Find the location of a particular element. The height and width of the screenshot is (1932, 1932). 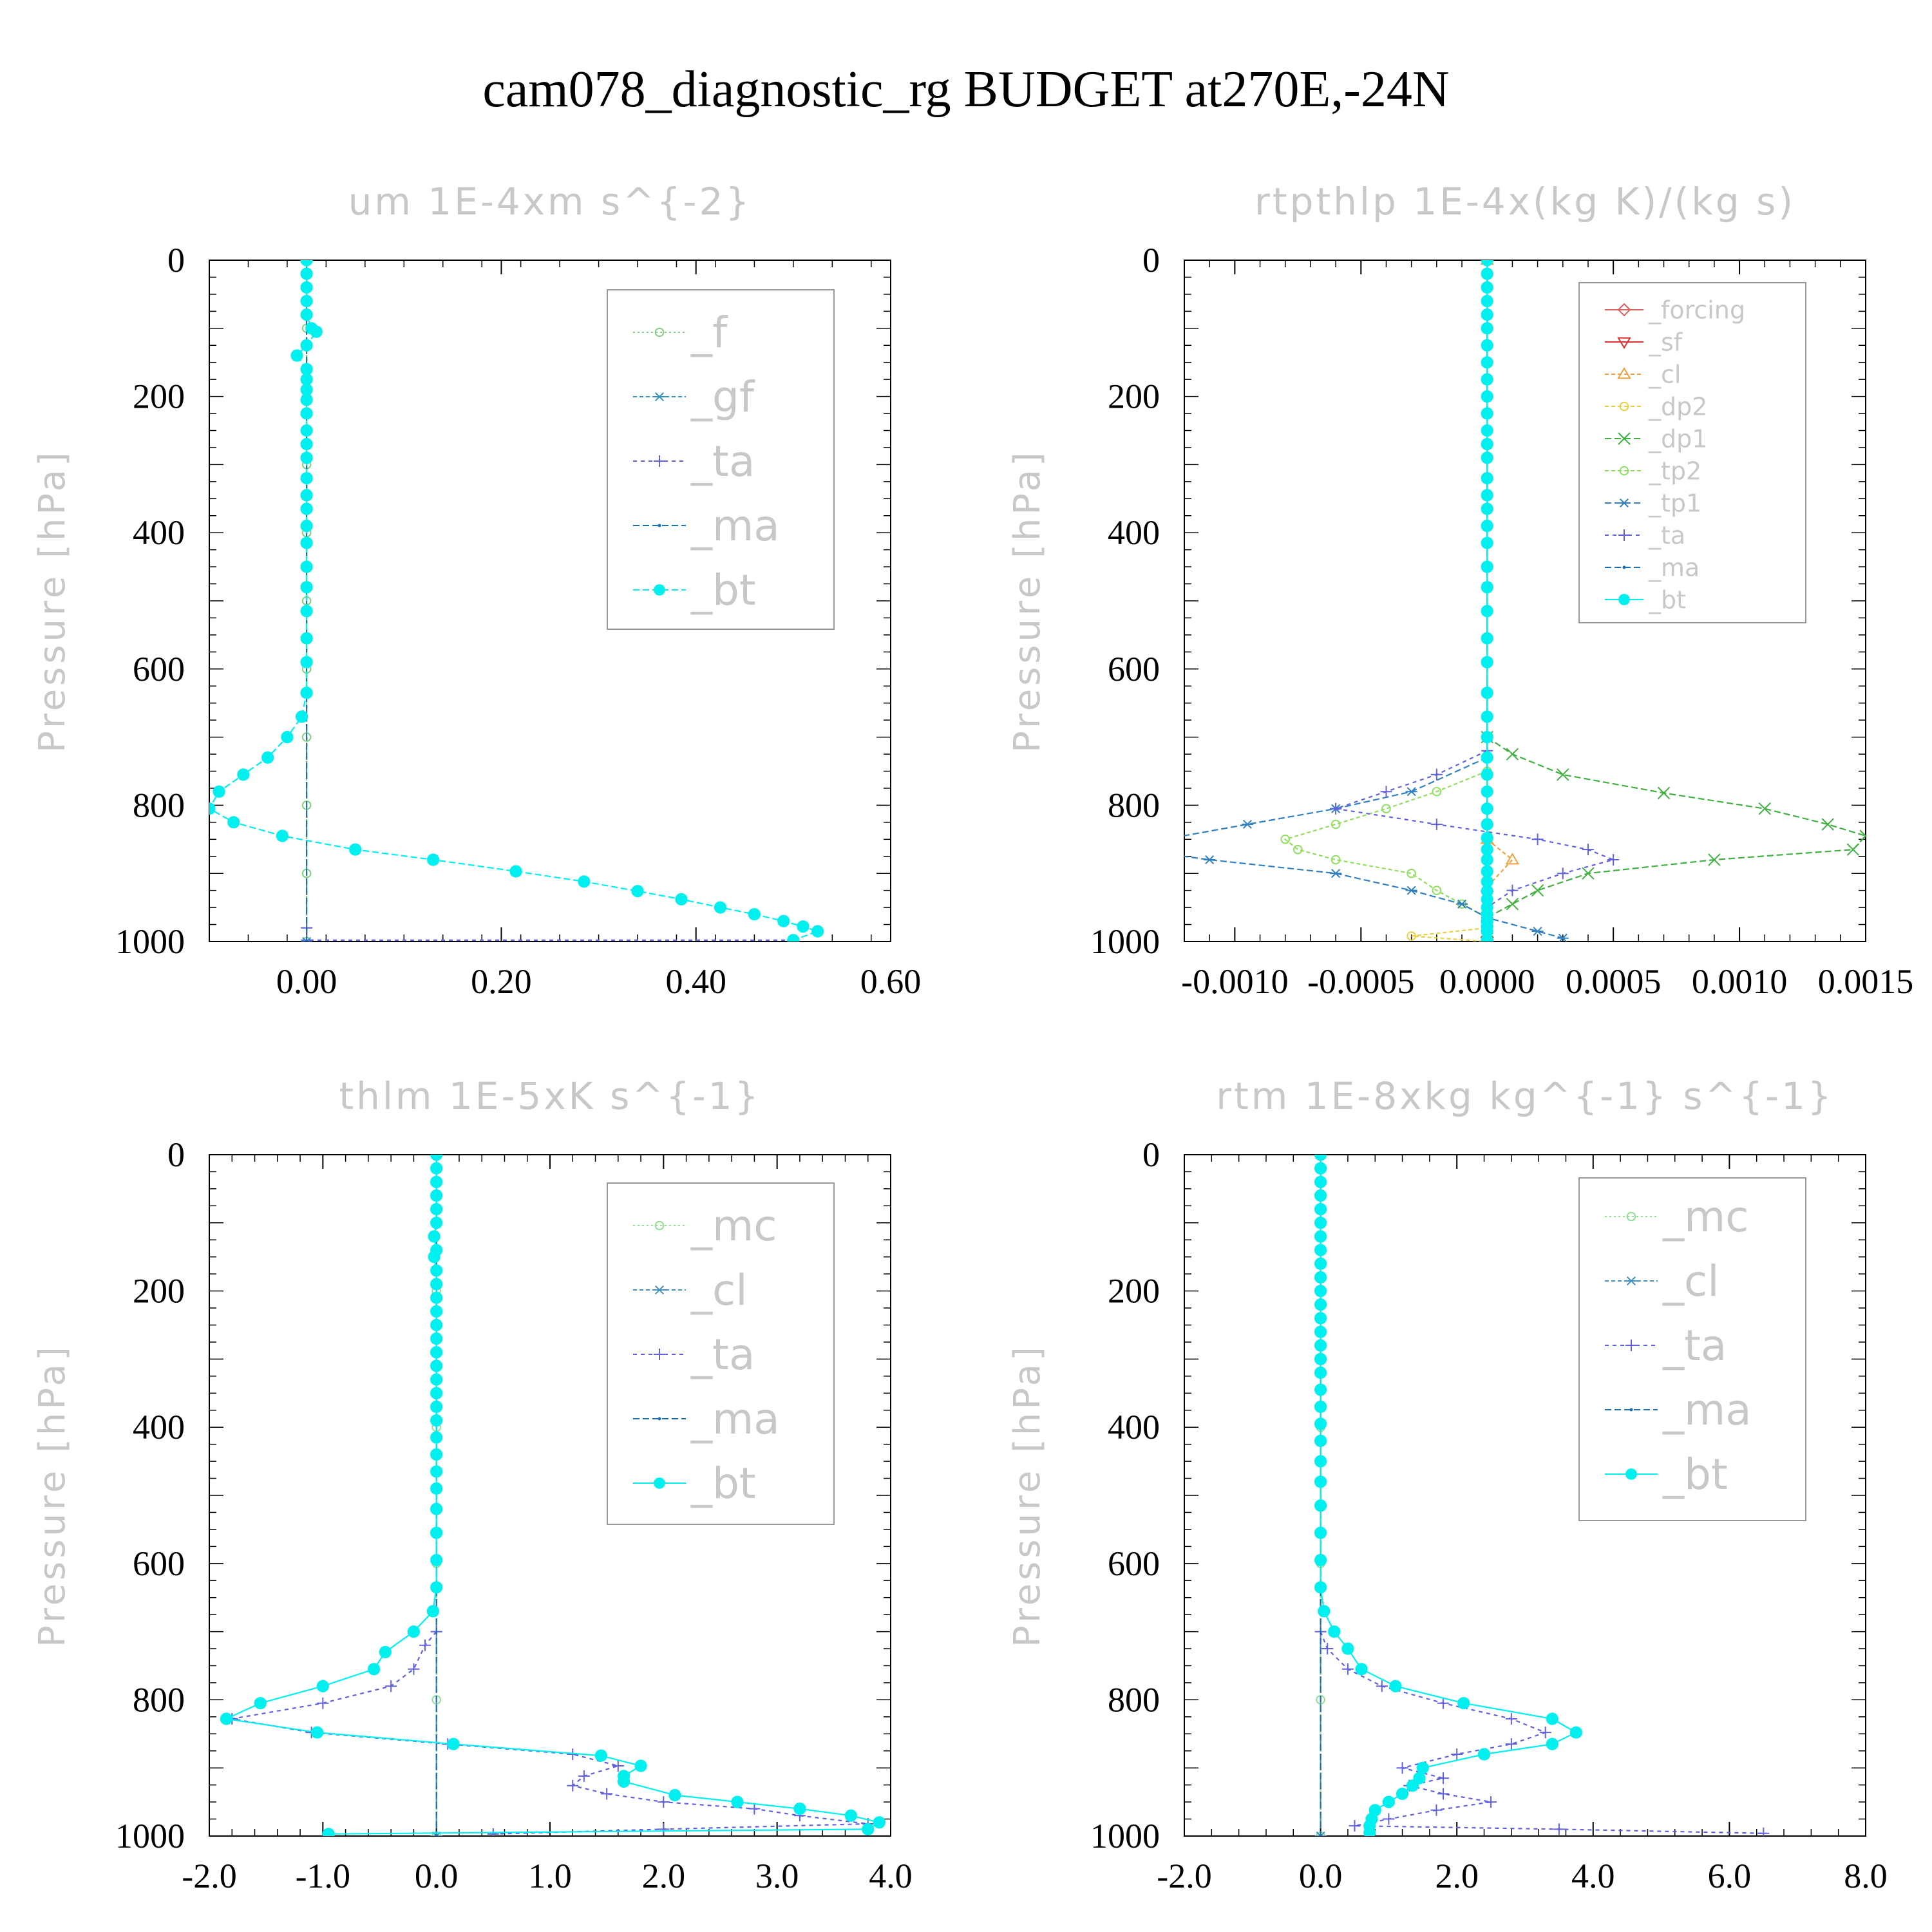

legend-label: _dp2 is located at coordinates (1677, 406).